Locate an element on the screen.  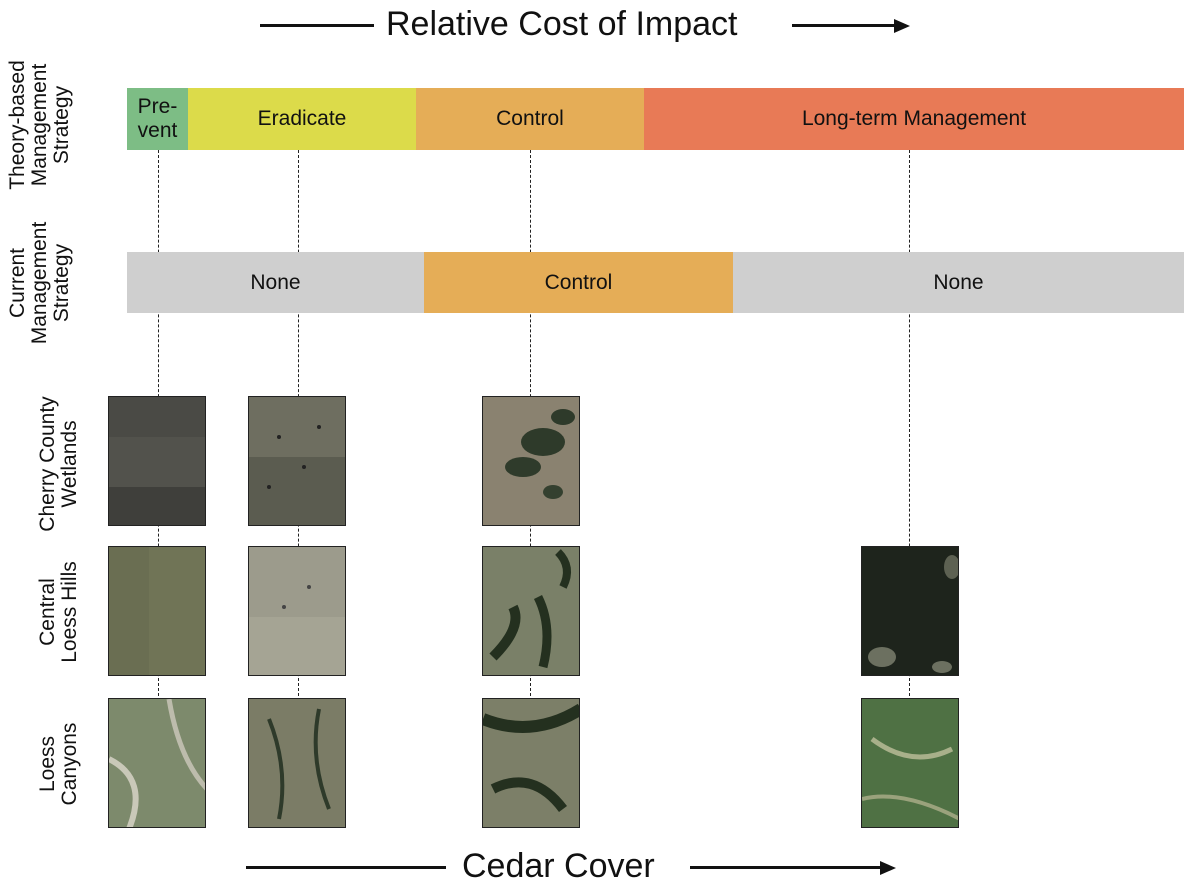
theory-segment-long-term: Long-term Management is located at coordinates (914, 119).